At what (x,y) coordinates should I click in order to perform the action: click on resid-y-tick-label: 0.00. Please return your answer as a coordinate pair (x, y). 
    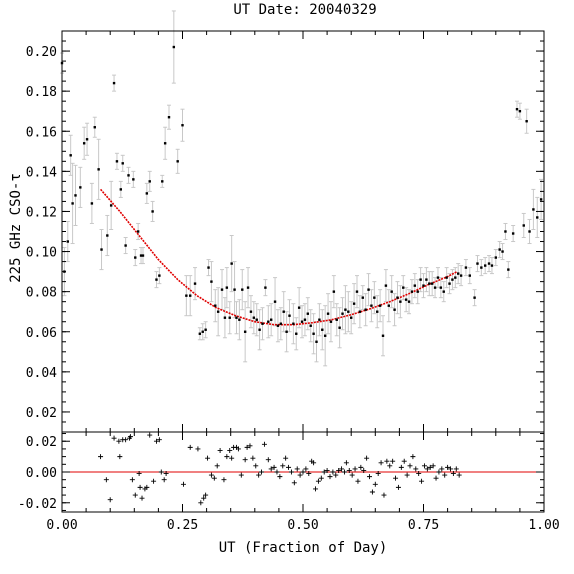
    Looking at the image, I should click on (41, 473).